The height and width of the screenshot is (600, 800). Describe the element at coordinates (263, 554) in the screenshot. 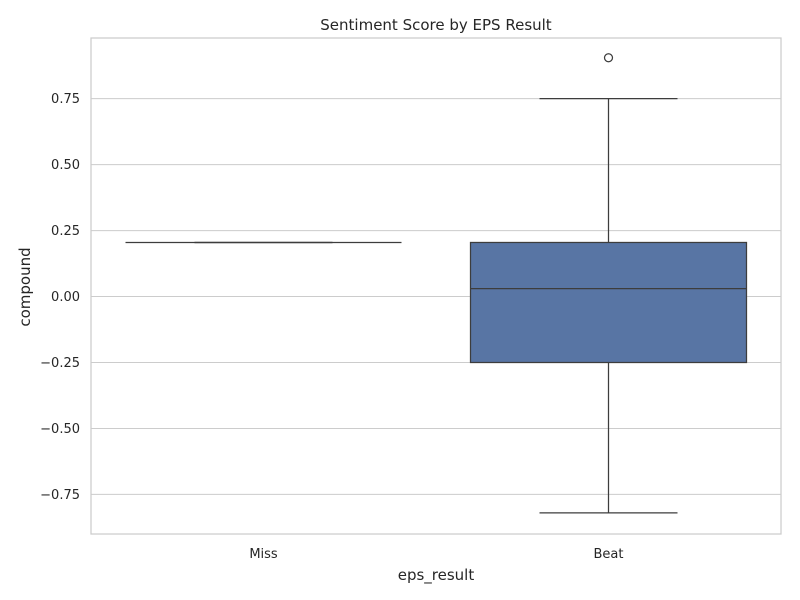

I see `x-tick-label: Miss` at that location.